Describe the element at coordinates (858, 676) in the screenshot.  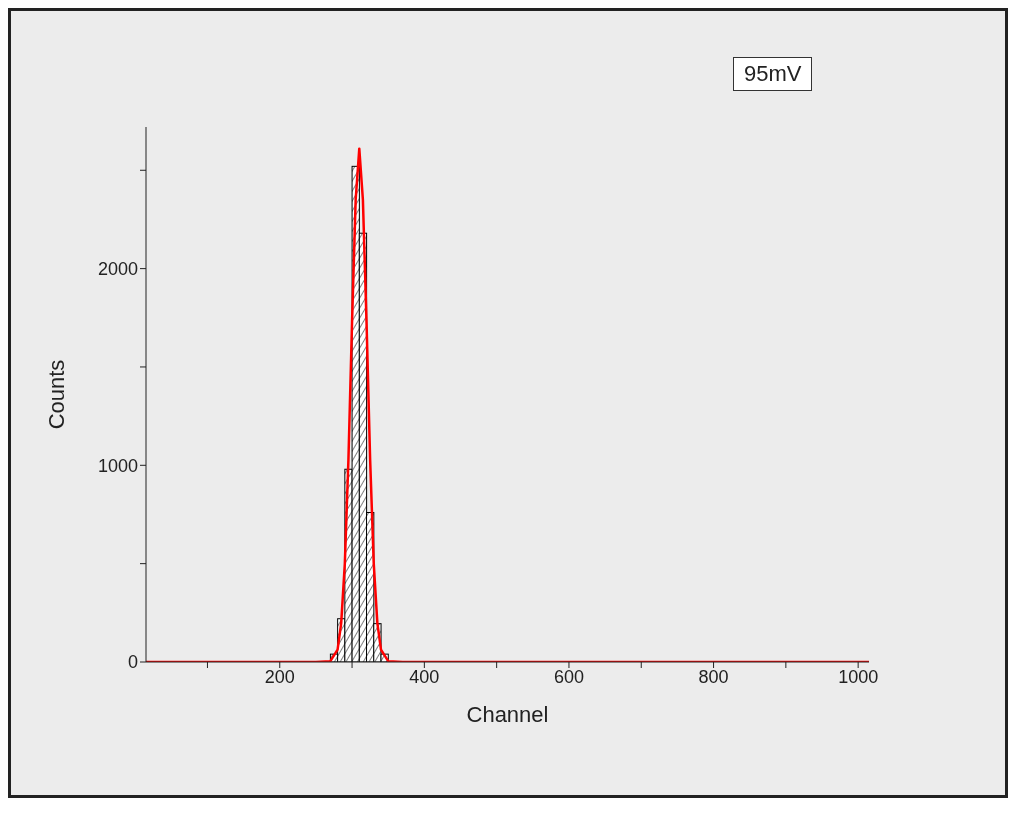
I see `x-tick-label: 1000` at that location.